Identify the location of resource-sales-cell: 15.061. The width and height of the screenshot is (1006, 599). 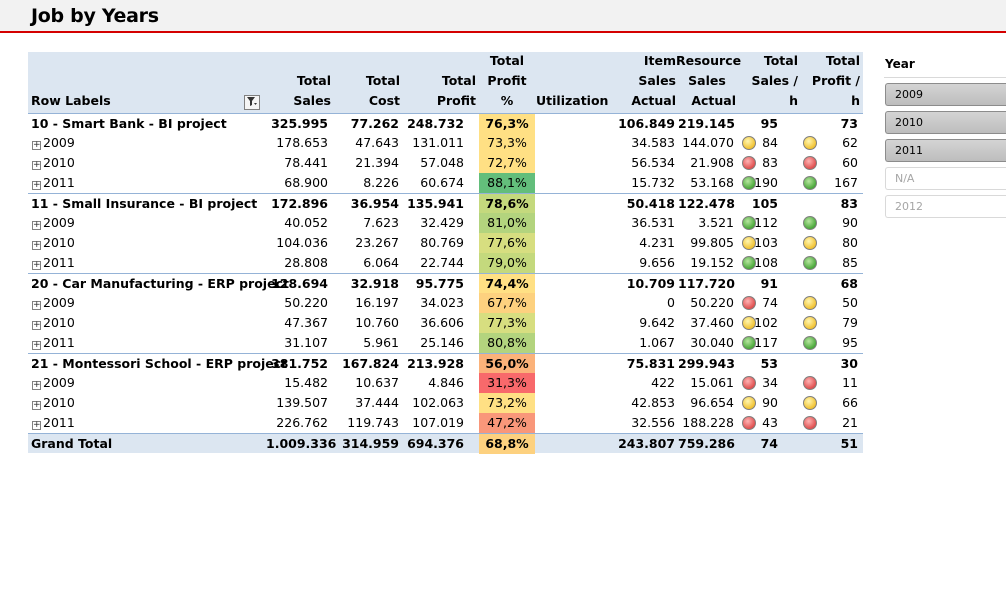
(712, 382).